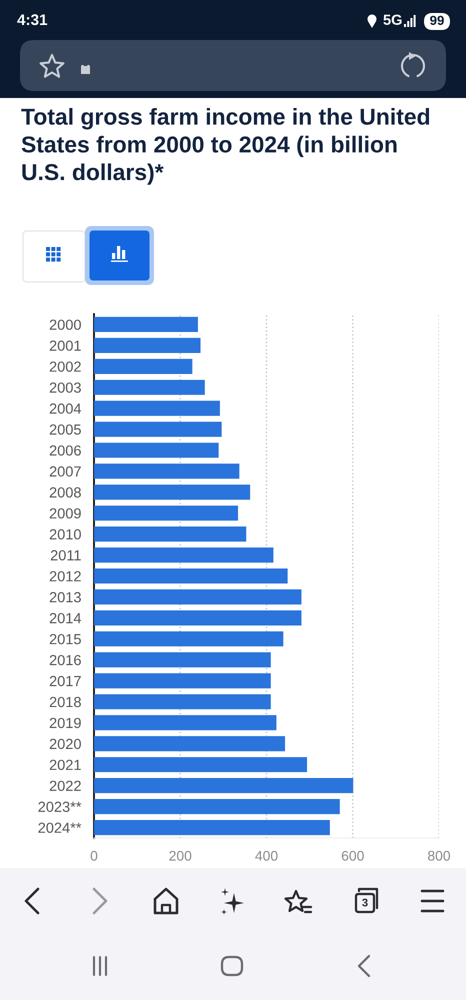 This screenshot has width=466, height=1000. Describe the element at coordinates (65, 345) in the screenshot. I see `y-tick-label: 2001` at that location.